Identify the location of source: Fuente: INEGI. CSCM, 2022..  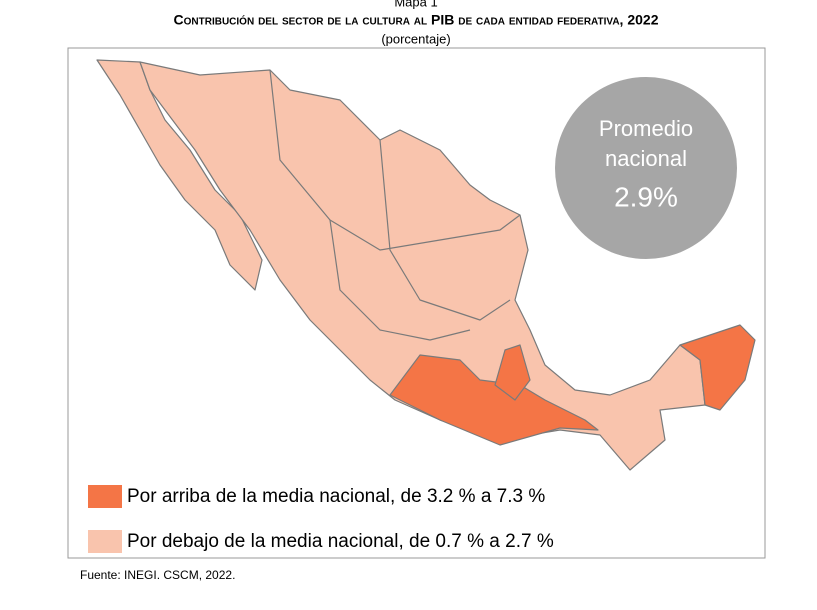
(157, 575).